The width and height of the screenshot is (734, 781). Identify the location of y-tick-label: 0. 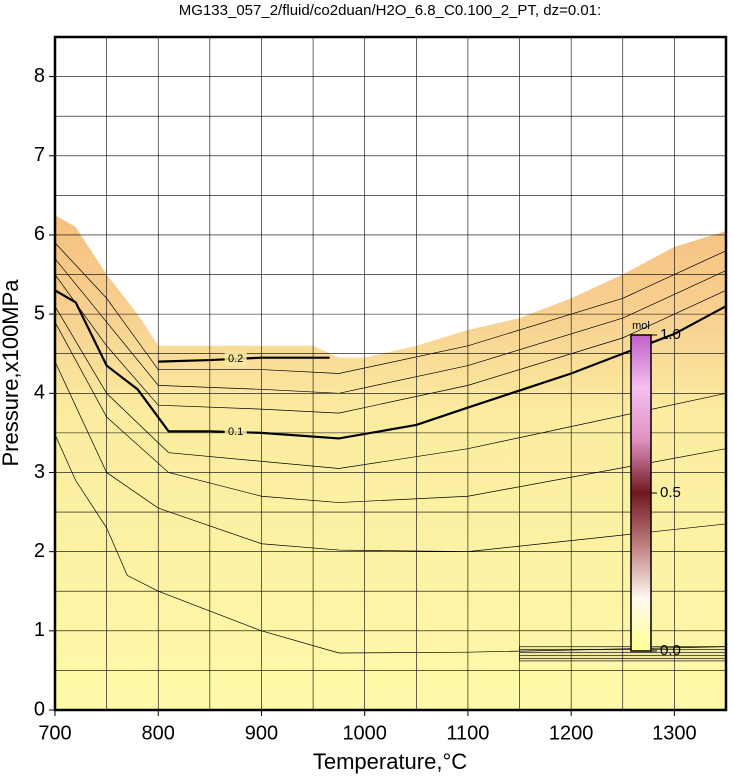
(39, 709).